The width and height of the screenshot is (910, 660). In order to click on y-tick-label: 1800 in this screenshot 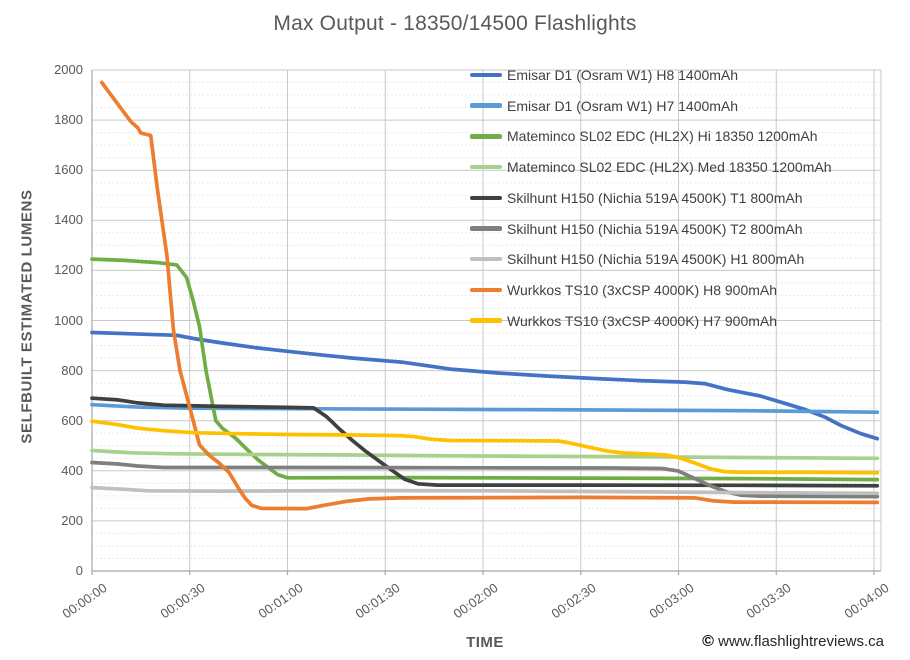, I will do `click(68, 120)`.